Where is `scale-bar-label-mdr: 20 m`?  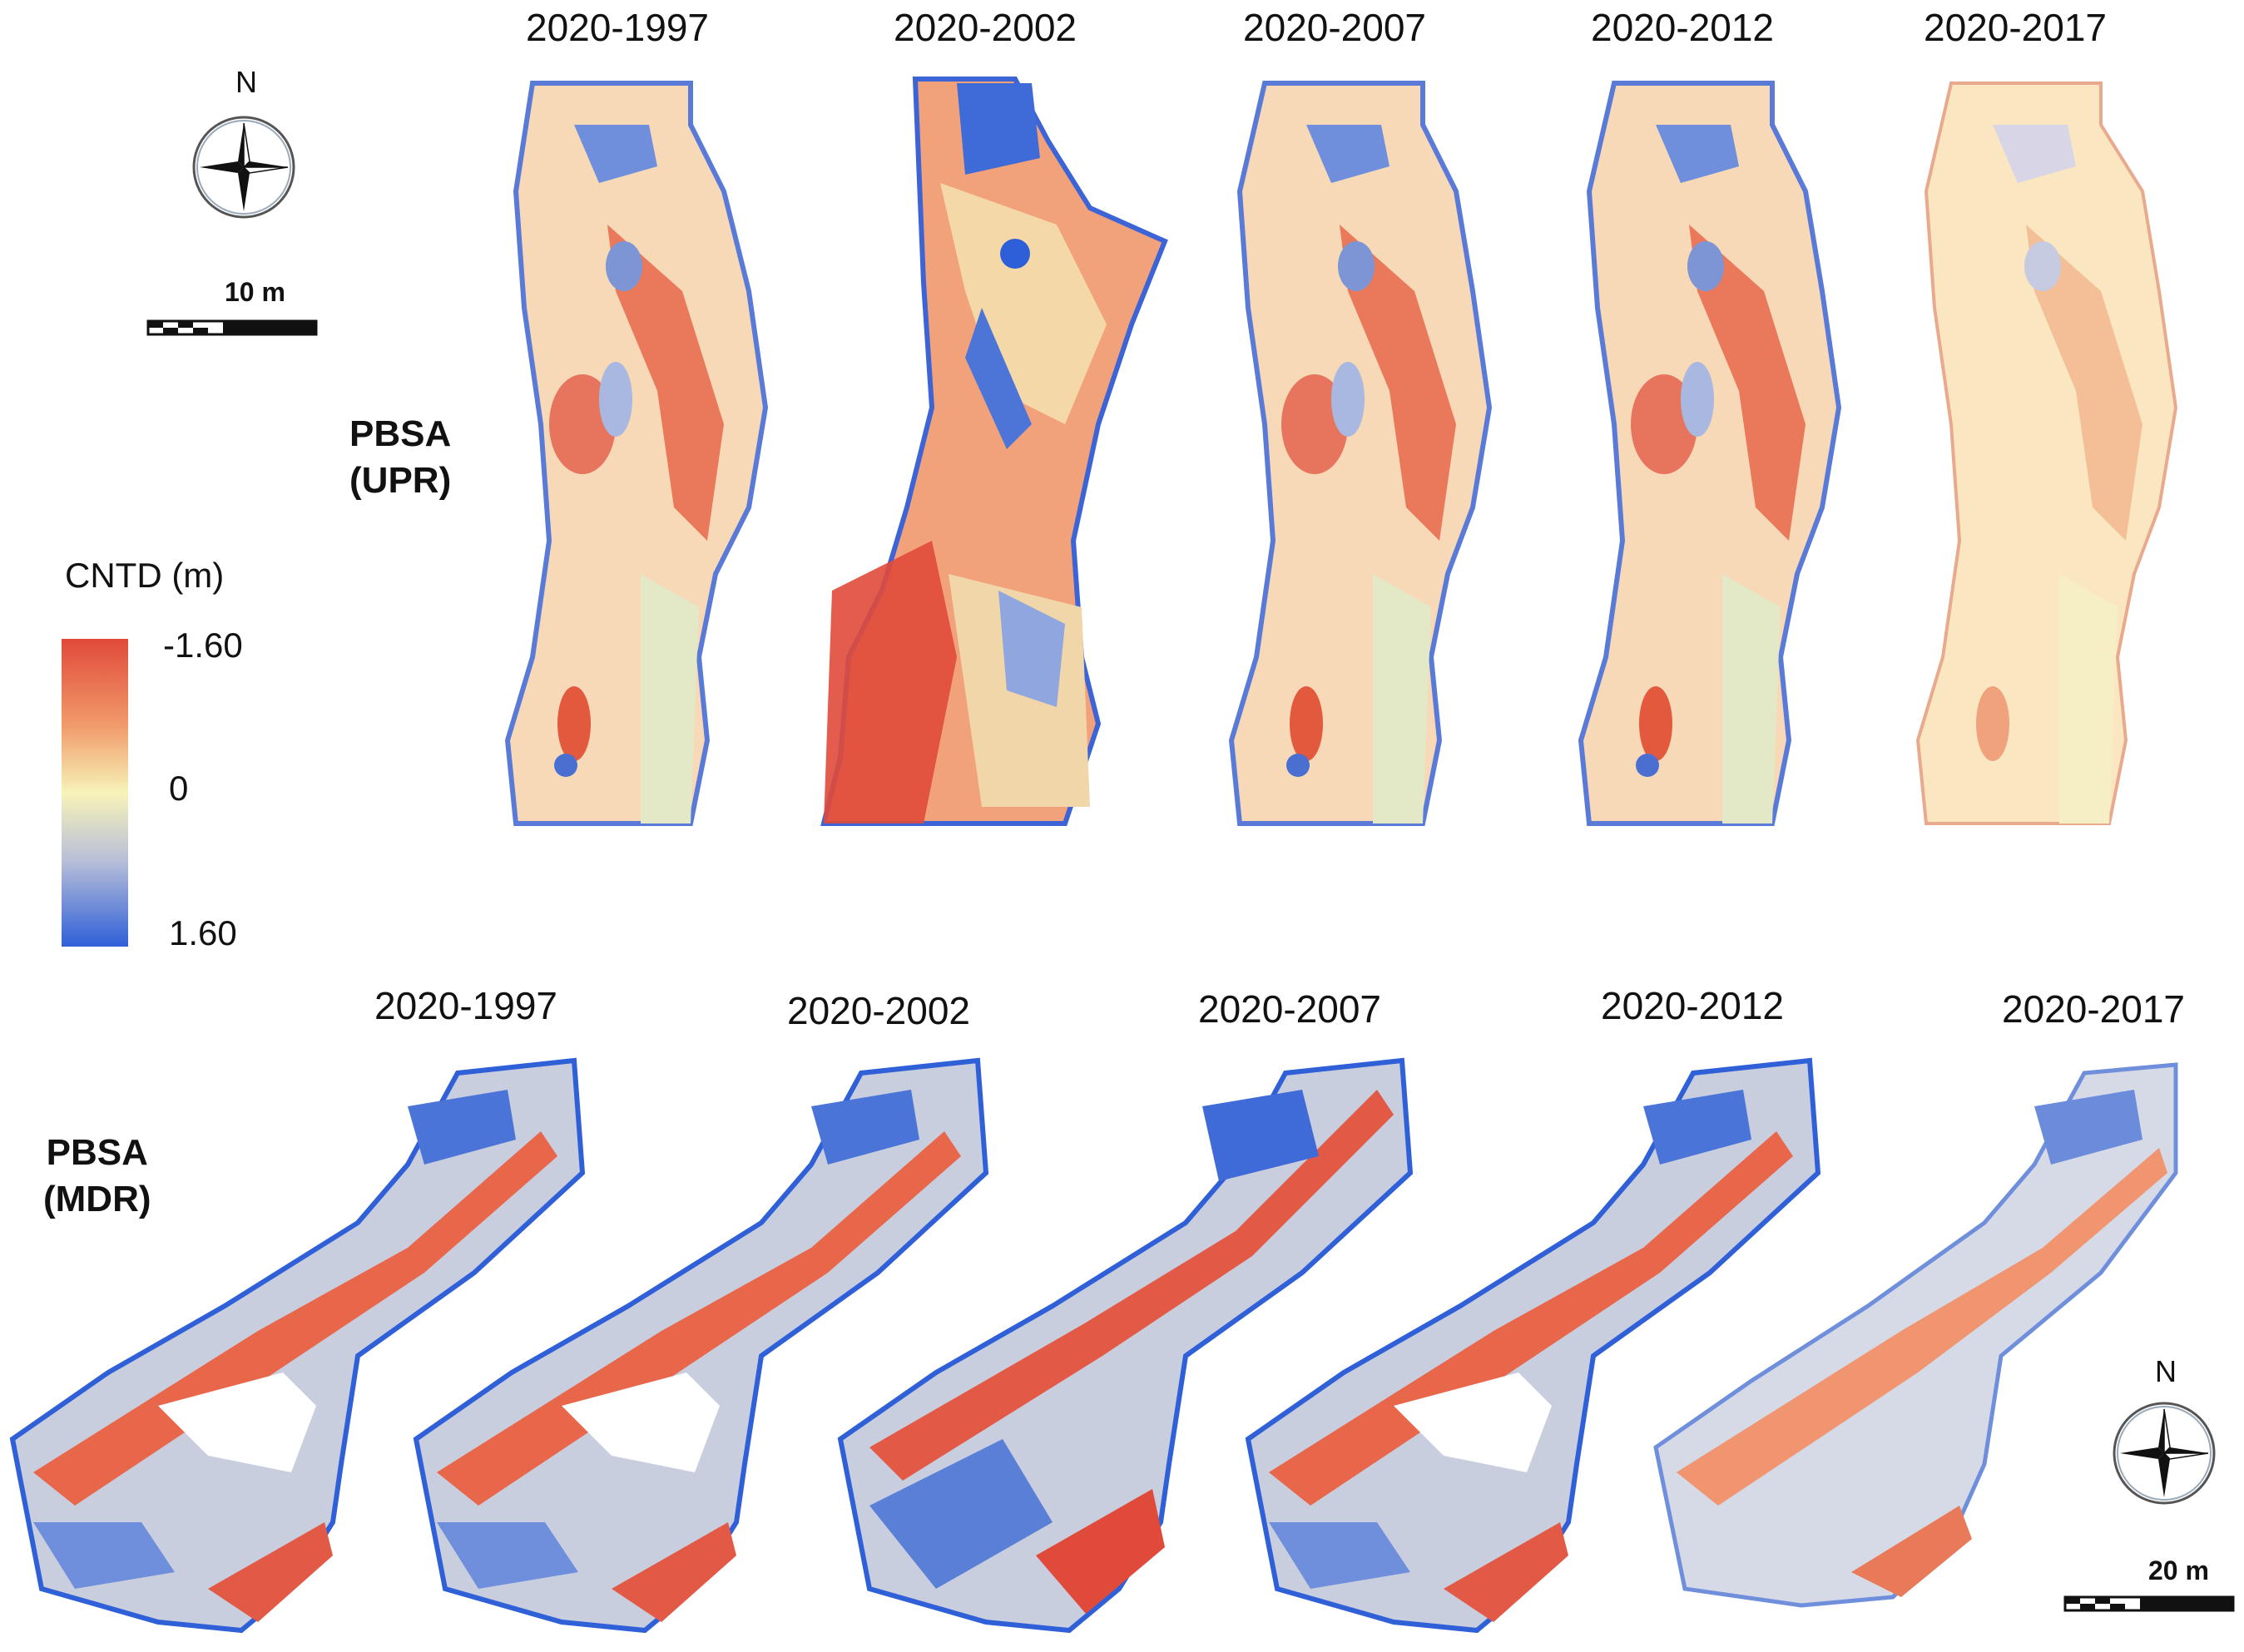
scale-bar-label-mdr: 20 m is located at coordinates (2178, 1570).